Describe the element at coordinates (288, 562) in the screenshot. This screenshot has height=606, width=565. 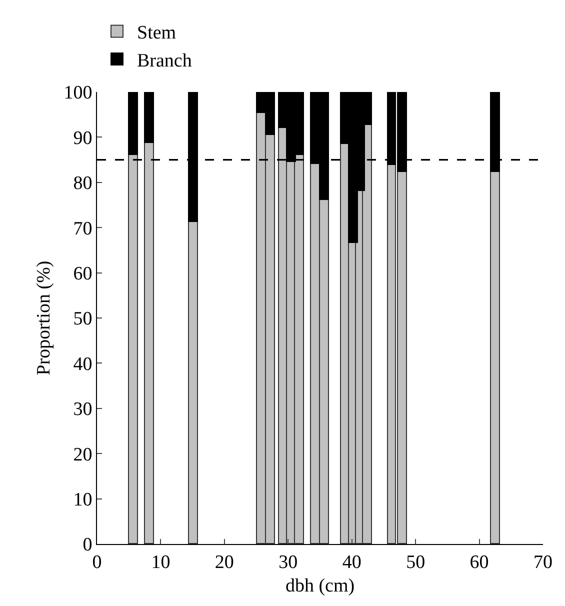
I see `x-tick-label: 30` at that location.